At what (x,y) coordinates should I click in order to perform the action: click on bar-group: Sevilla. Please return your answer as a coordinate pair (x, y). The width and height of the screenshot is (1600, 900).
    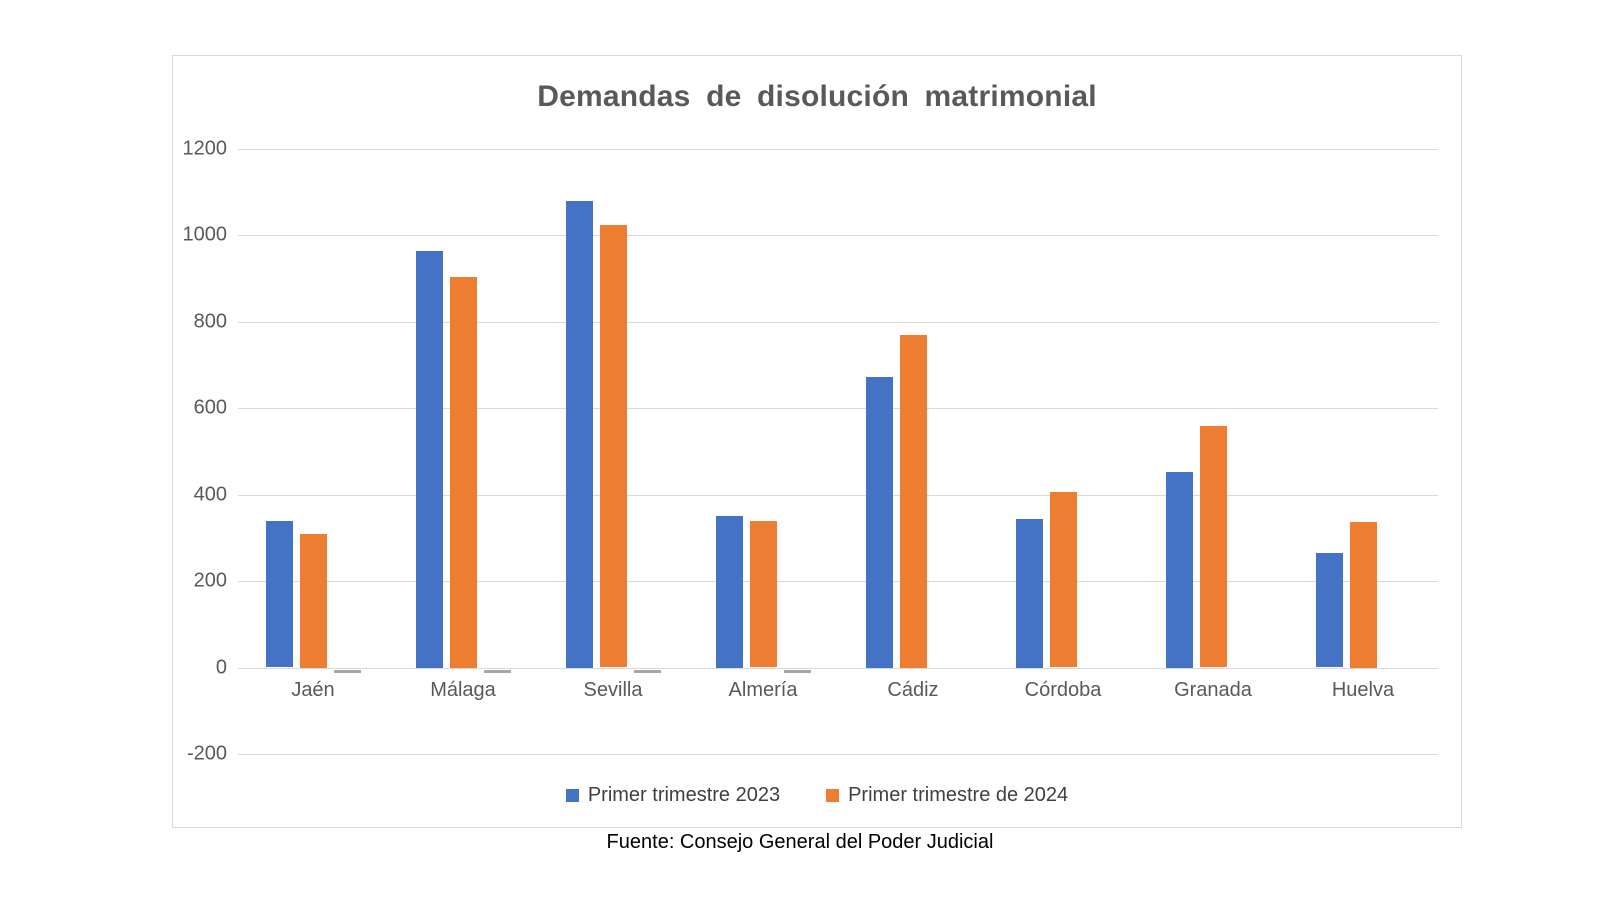
    Looking at the image, I should click on (613, 451).